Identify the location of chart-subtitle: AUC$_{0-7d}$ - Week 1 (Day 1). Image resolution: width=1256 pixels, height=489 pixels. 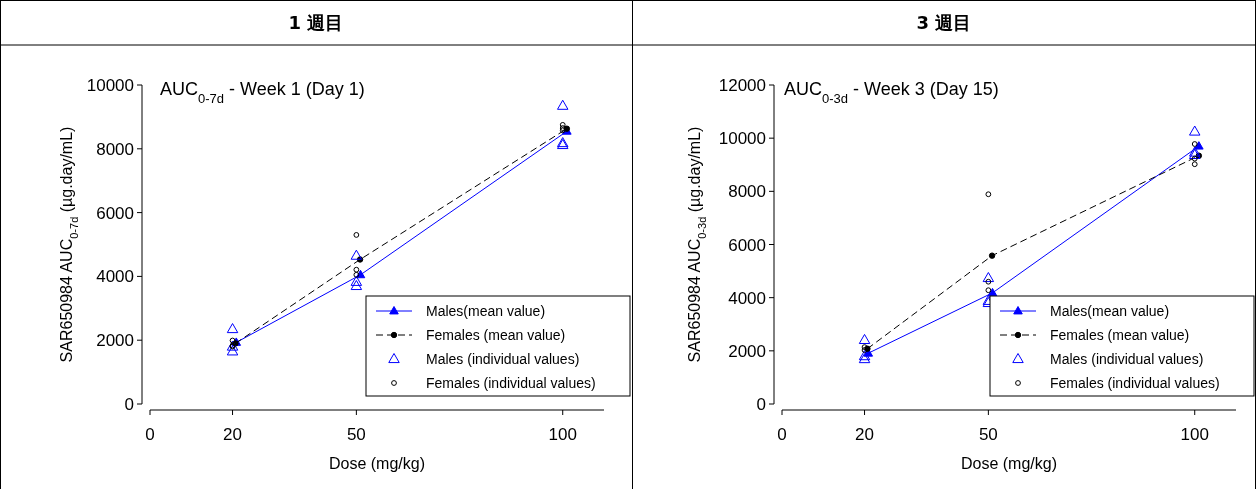
(262, 92).